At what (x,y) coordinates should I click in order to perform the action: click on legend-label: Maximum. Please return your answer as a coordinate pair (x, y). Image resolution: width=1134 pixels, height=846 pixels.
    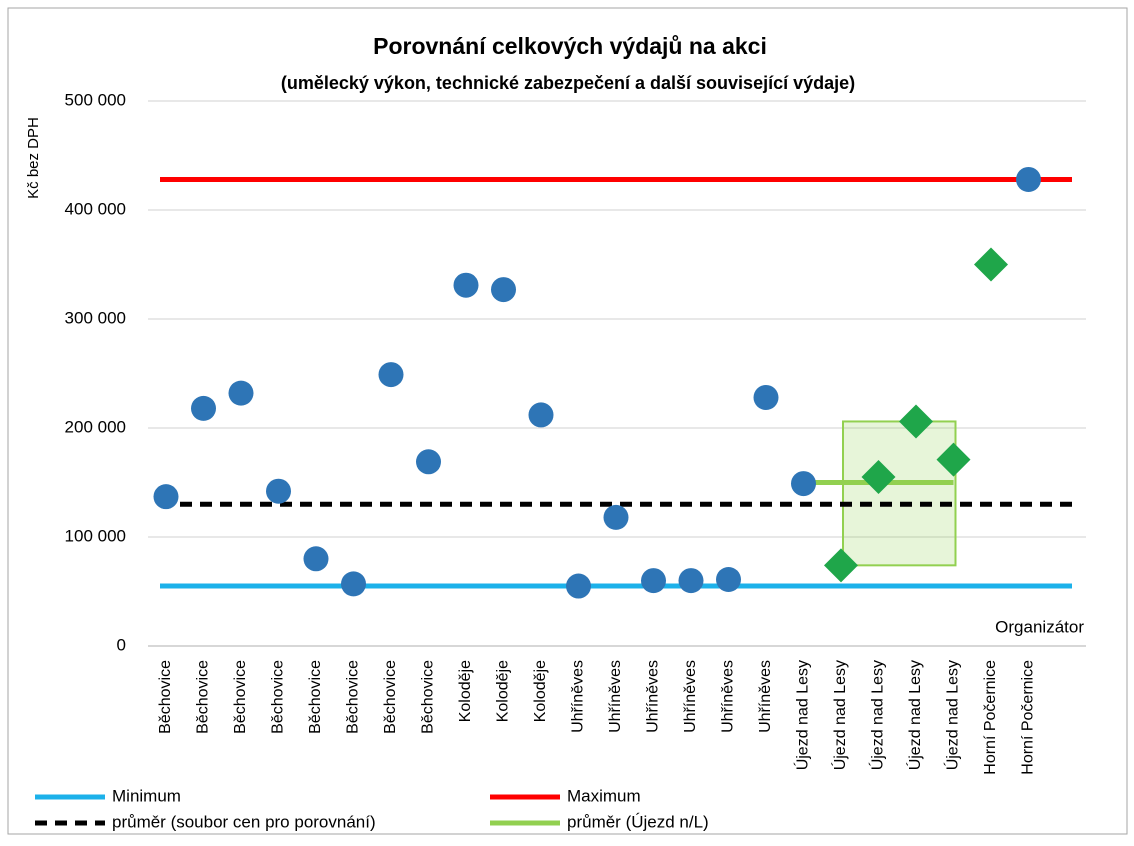
    Looking at the image, I should click on (604, 795).